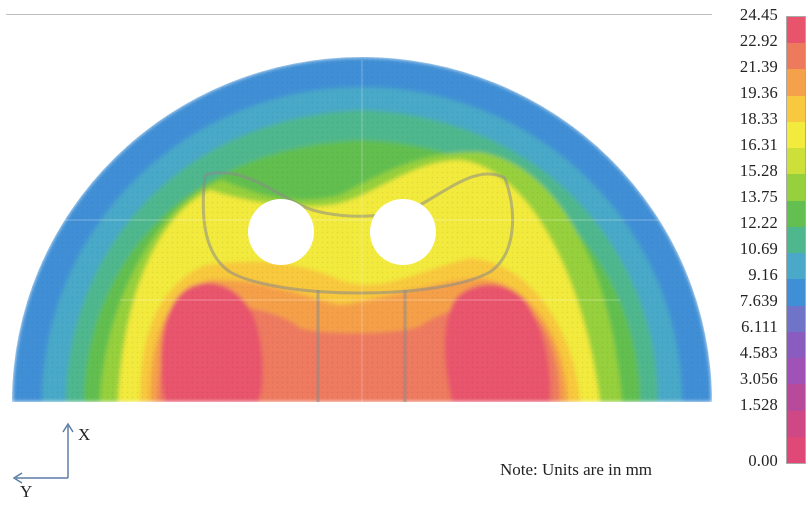  I want to click on legend-label: 0.00, so click(763, 460).